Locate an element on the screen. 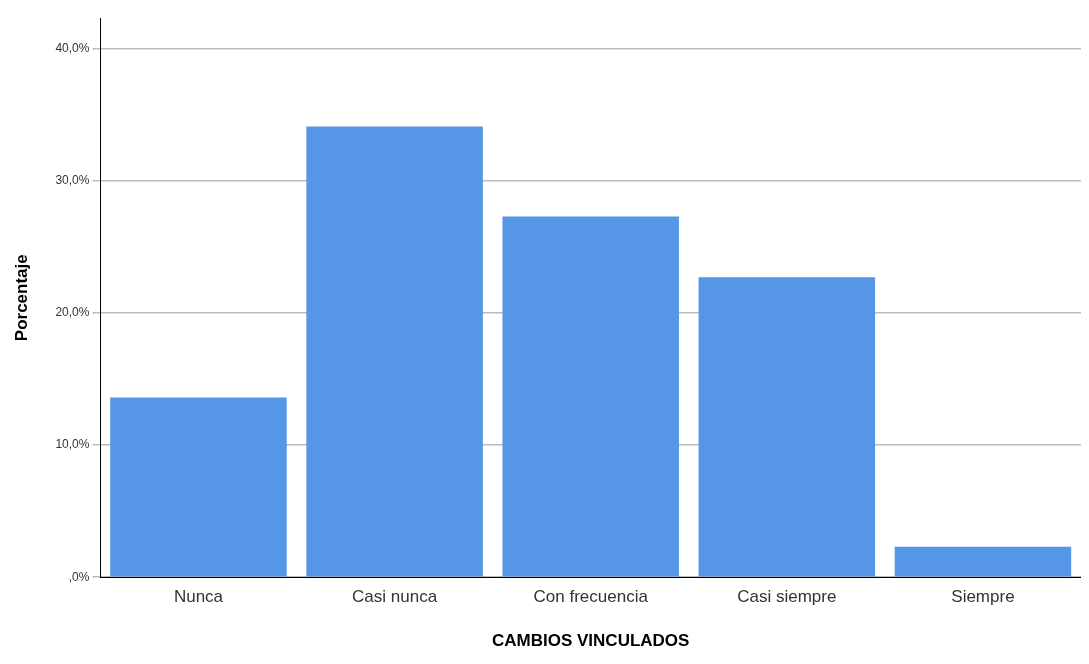  y-tick-label: ,0% is located at coordinates (79, 576).